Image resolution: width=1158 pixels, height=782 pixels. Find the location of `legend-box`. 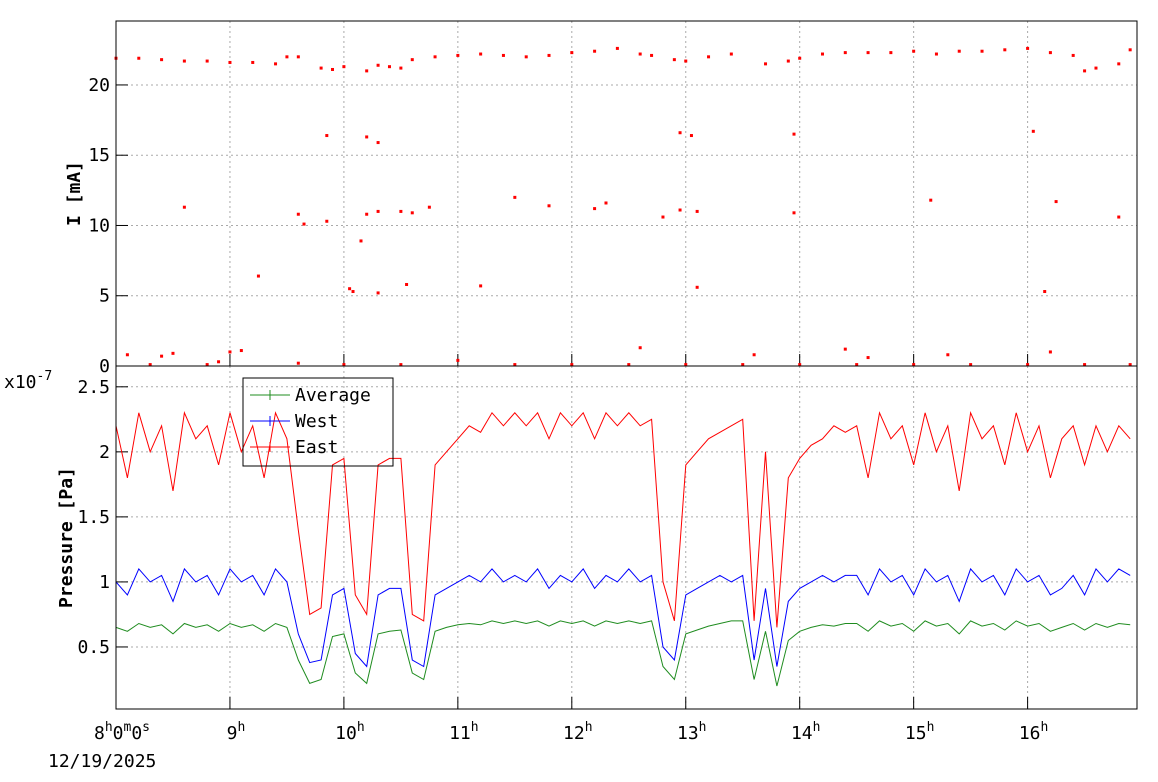

legend-box is located at coordinates (318, 422).